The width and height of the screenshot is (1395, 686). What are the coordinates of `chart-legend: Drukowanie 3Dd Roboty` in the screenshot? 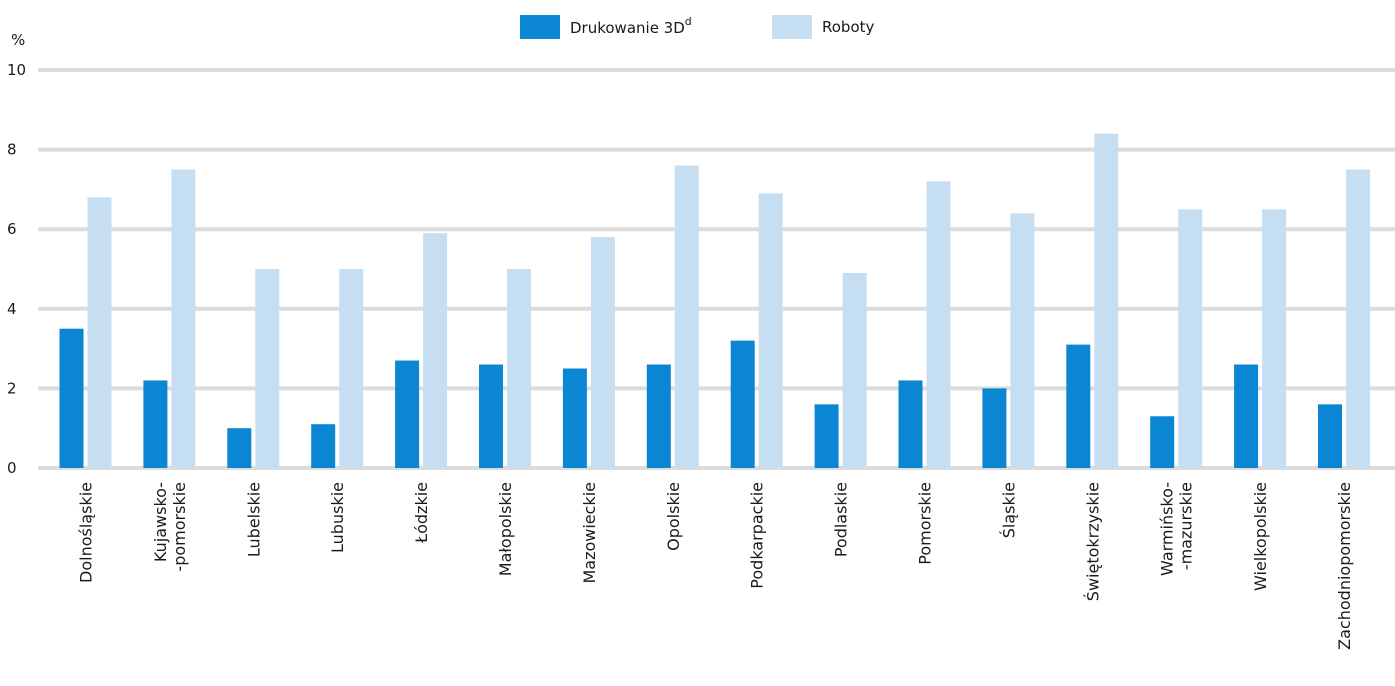 It's located at (697, 27).